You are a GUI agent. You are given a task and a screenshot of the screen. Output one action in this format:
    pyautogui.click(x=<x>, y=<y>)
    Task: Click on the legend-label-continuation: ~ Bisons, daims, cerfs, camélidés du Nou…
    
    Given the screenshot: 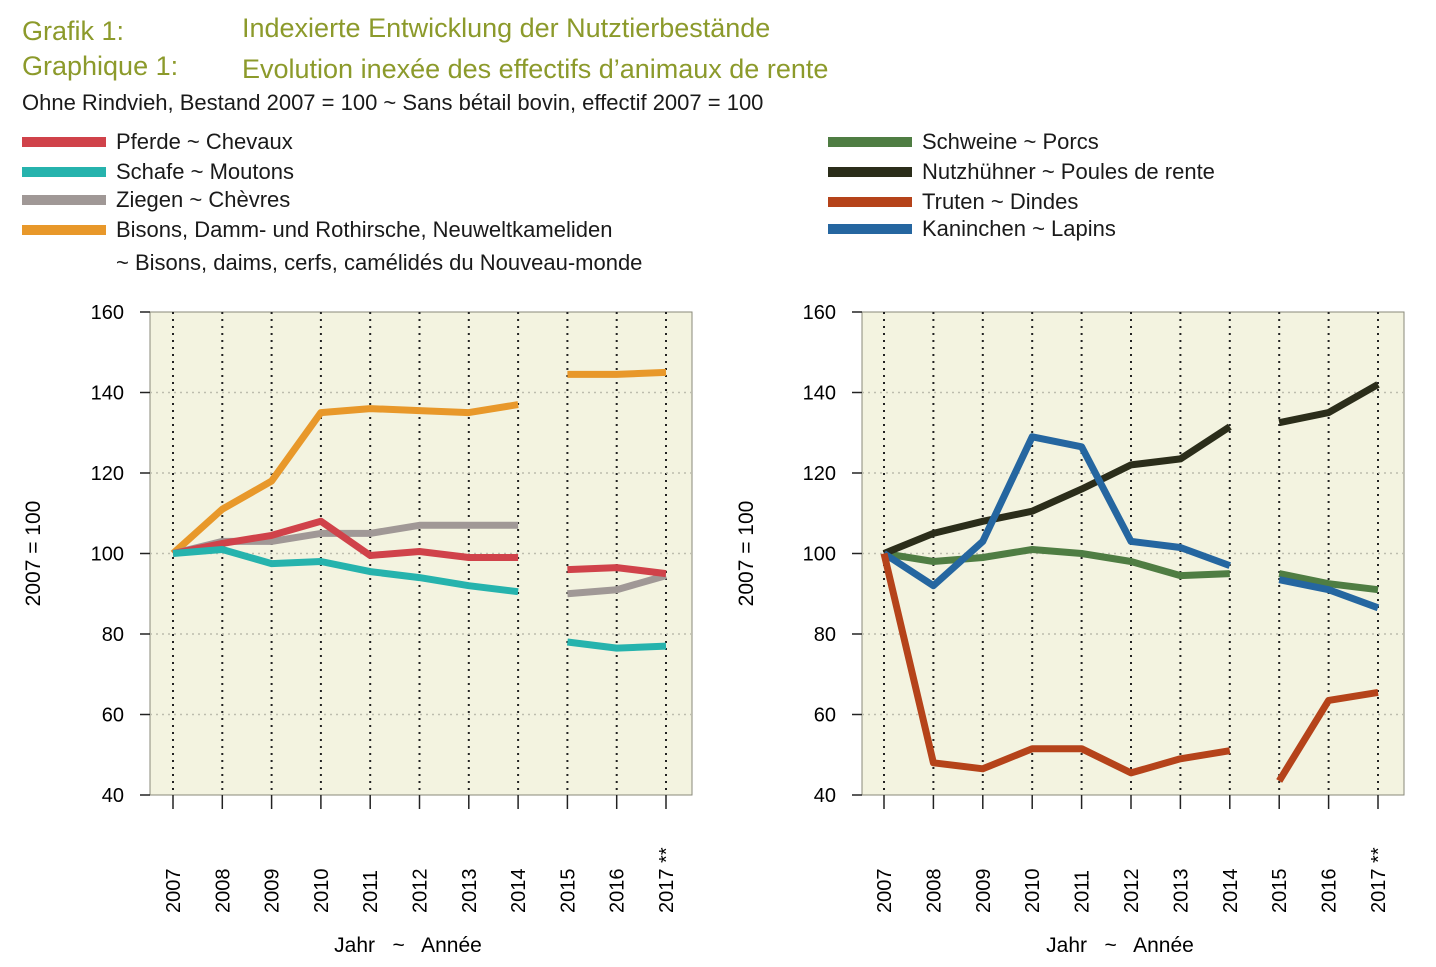 What is the action you would take?
    pyautogui.click(x=379, y=262)
    